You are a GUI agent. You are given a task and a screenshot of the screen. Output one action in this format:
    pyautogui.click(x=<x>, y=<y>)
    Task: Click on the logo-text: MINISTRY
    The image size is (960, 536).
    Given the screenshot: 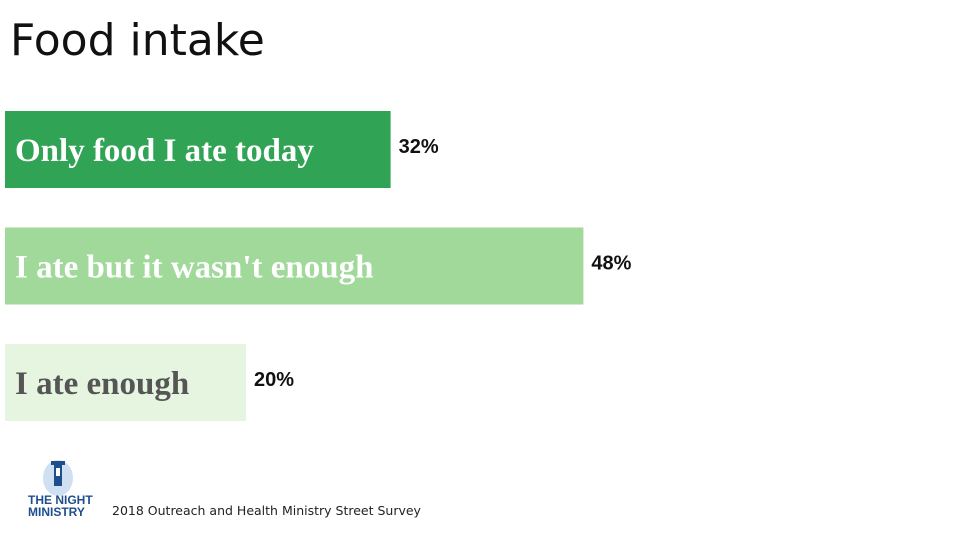 What is the action you would take?
    pyautogui.click(x=56, y=512)
    